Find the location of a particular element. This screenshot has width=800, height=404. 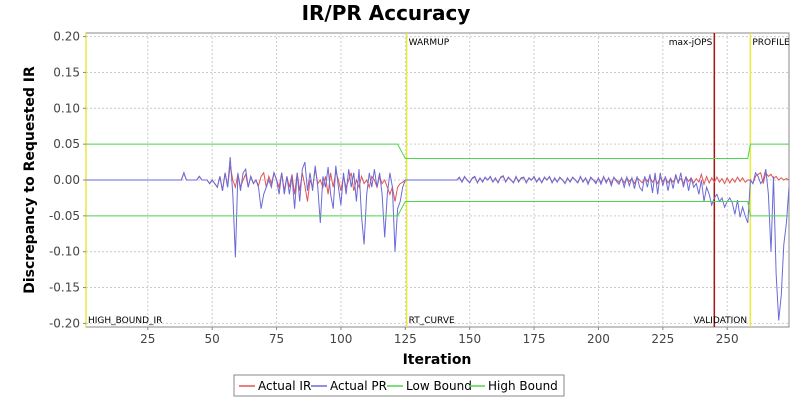

y-tick-label: -0.05 is located at coordinates (64, 216).